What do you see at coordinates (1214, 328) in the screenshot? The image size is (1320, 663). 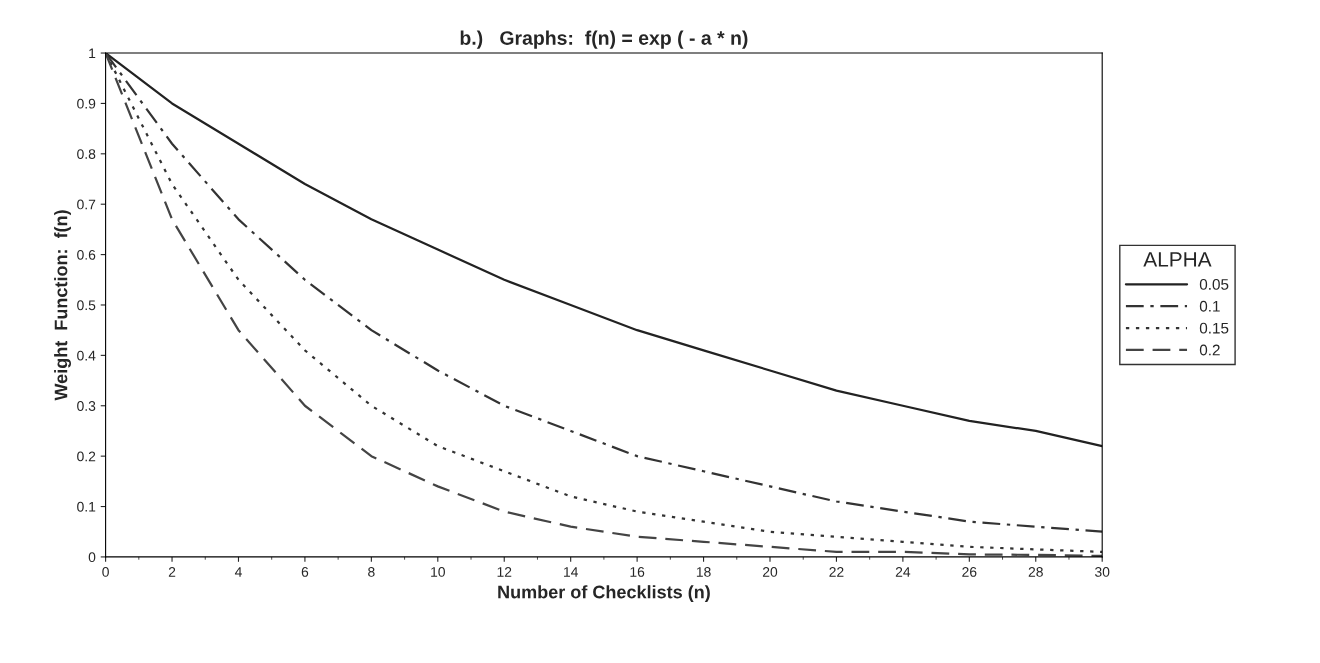 I see `legend-label: 0.15` at bounding box center [1214, 328].